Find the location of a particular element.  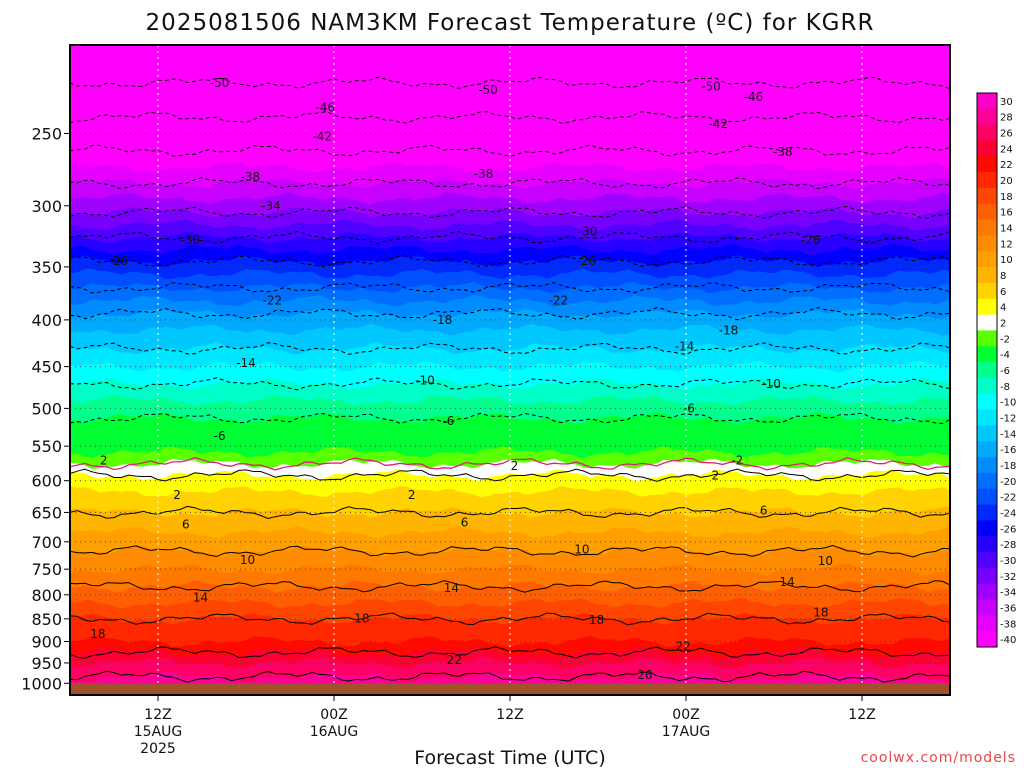

y-tick-label: 350 is located at coordinates (46, 267).